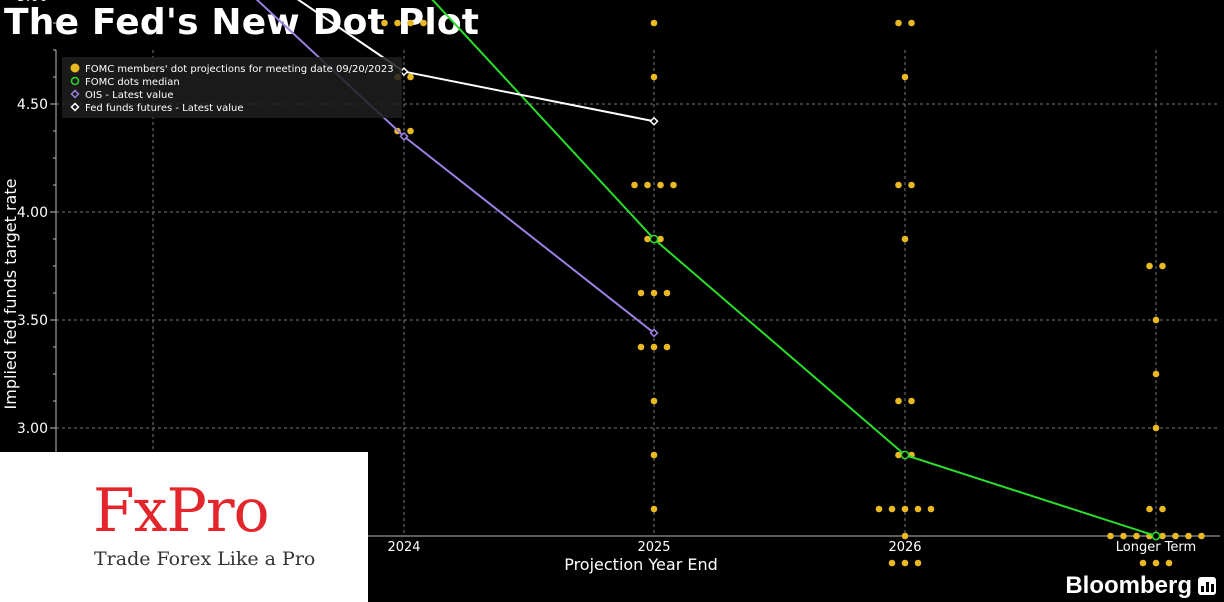  What do you see at coordinates (132, 82) in the screenshot?
I see `legend-label: FOMC dots median` at bounding box center [132, 82].